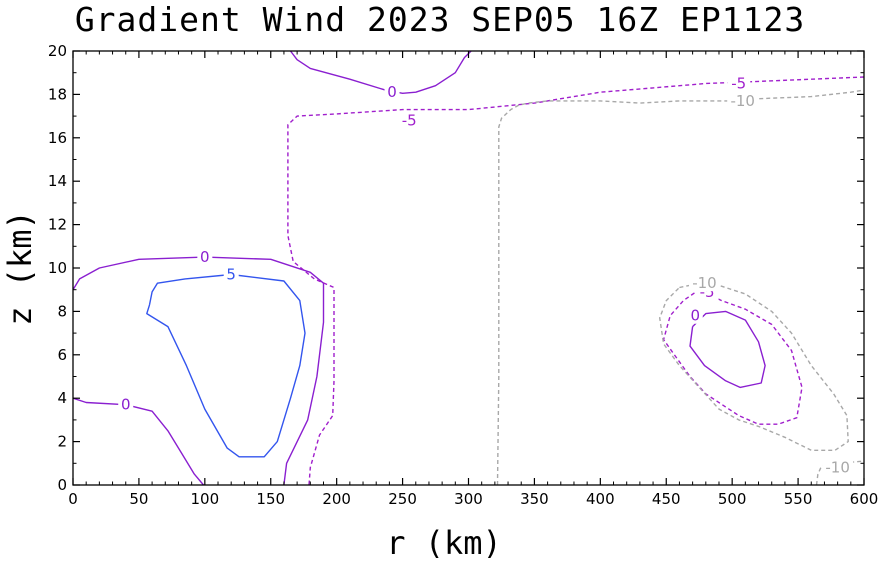 Image resolution: width=879 pixels, height=561 pixels. Describe the element at coordinates (57, 94) in the screenshot. I see `y-tick-label: 18` at that location.